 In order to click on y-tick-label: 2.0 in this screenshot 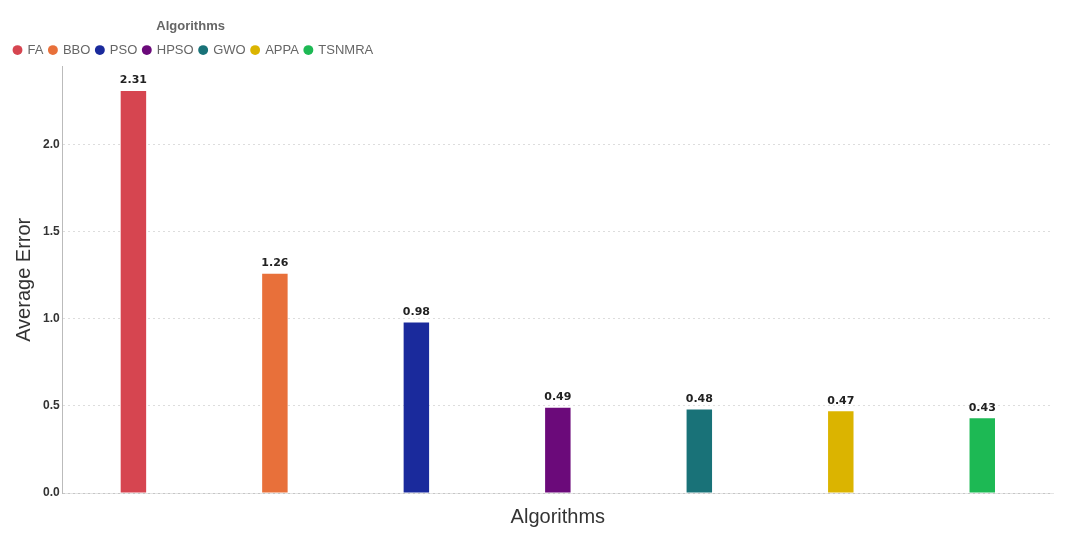, I will do `click(51, 144)`.